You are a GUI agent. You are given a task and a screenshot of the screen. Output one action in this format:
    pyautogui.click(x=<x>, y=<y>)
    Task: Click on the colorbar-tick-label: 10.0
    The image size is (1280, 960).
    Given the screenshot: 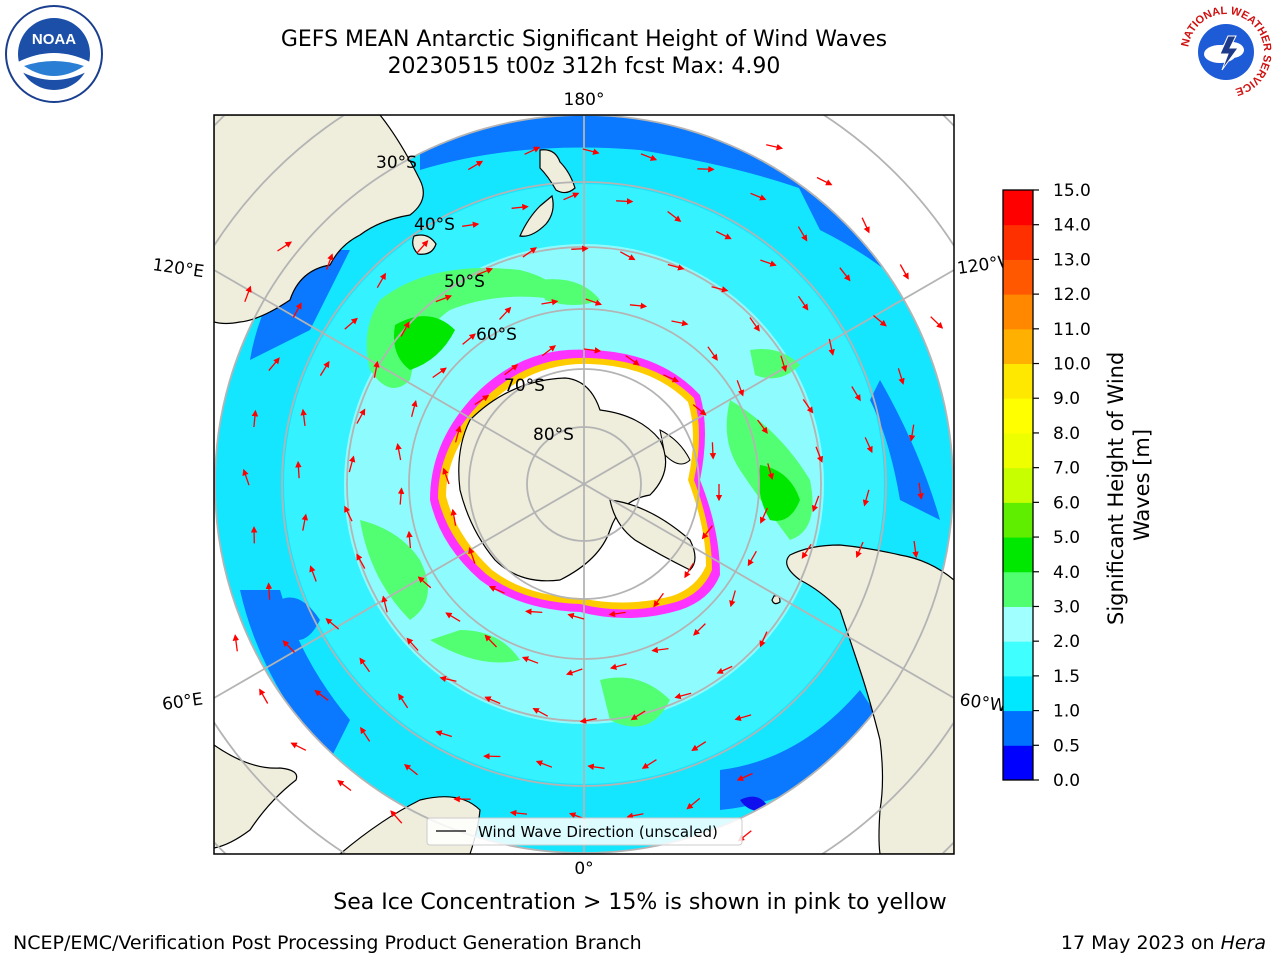 What is the action you would take?
    pyautogui.click(x=1072, y=365)
    